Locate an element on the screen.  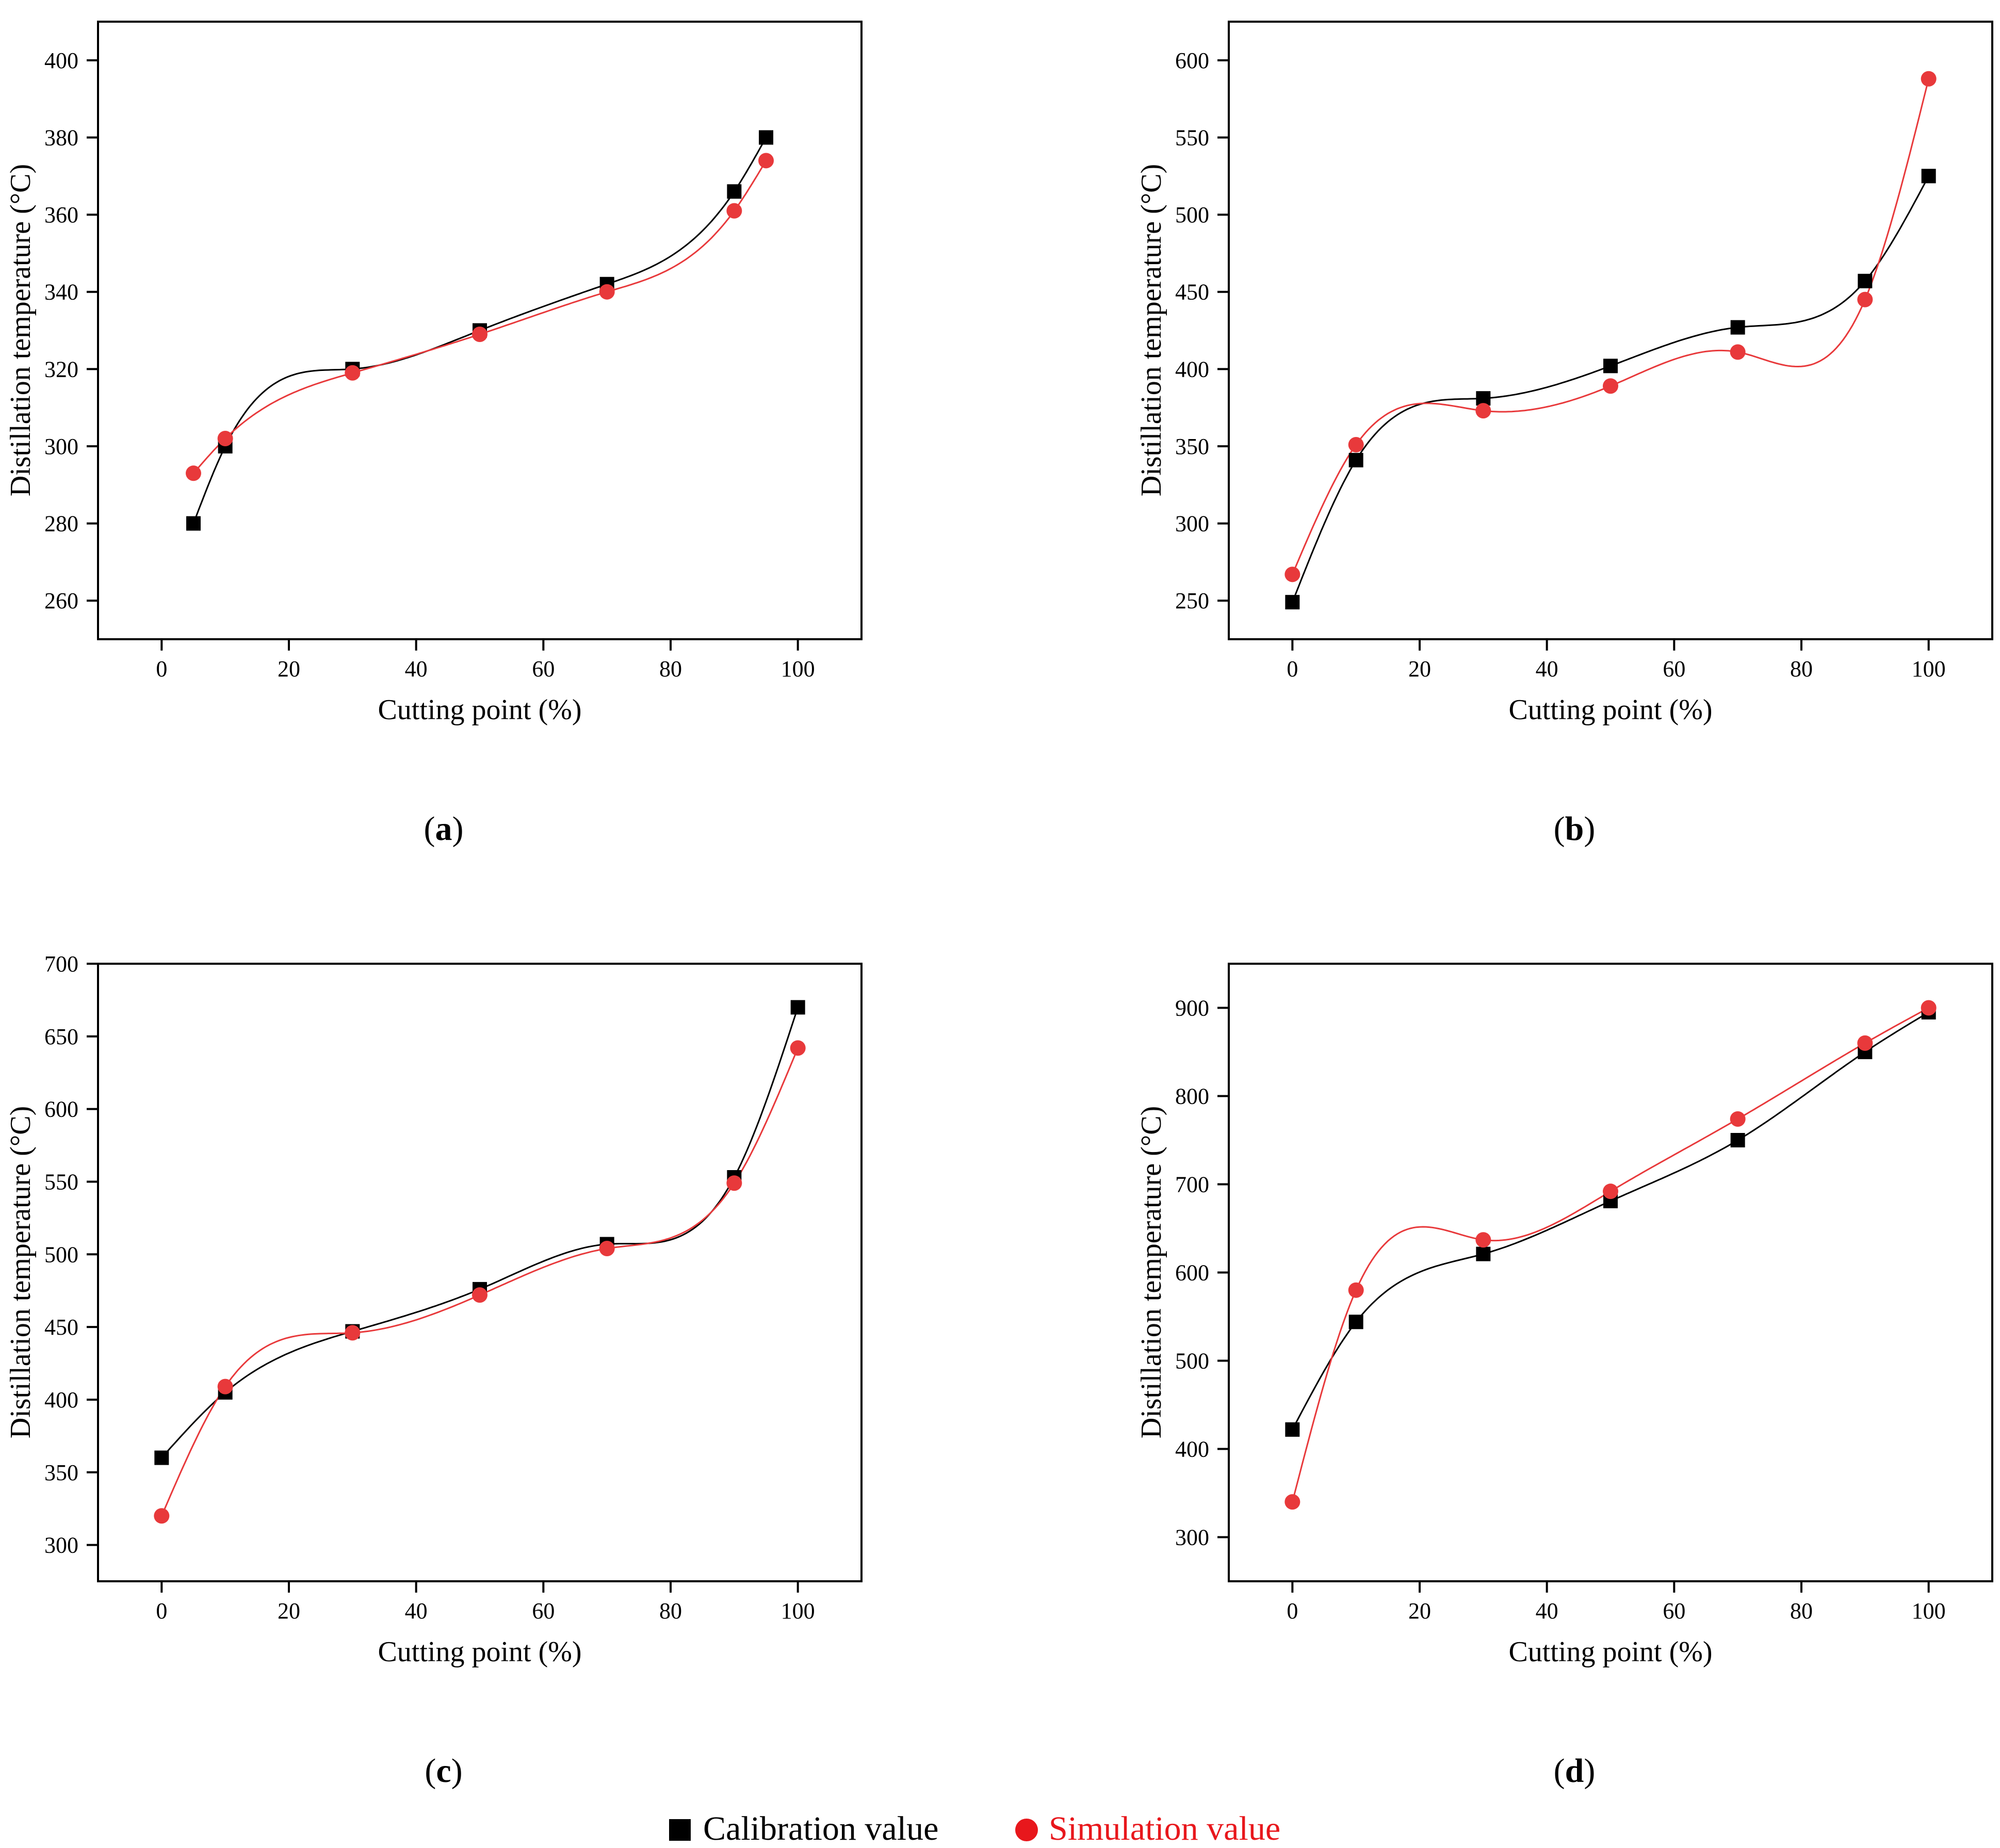
y-tick-label: 280 is located at coordinates (61, 524).